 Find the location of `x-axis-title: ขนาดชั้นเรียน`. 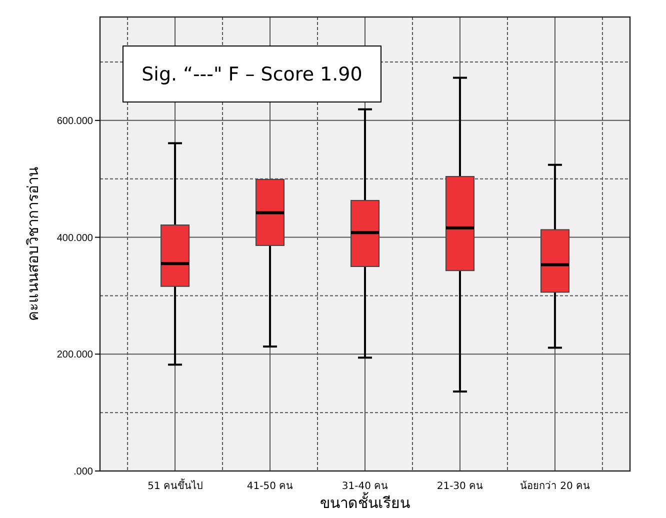

x-axis-title: ขนาดชั้นเรียน is located at coordinates (365, 502).